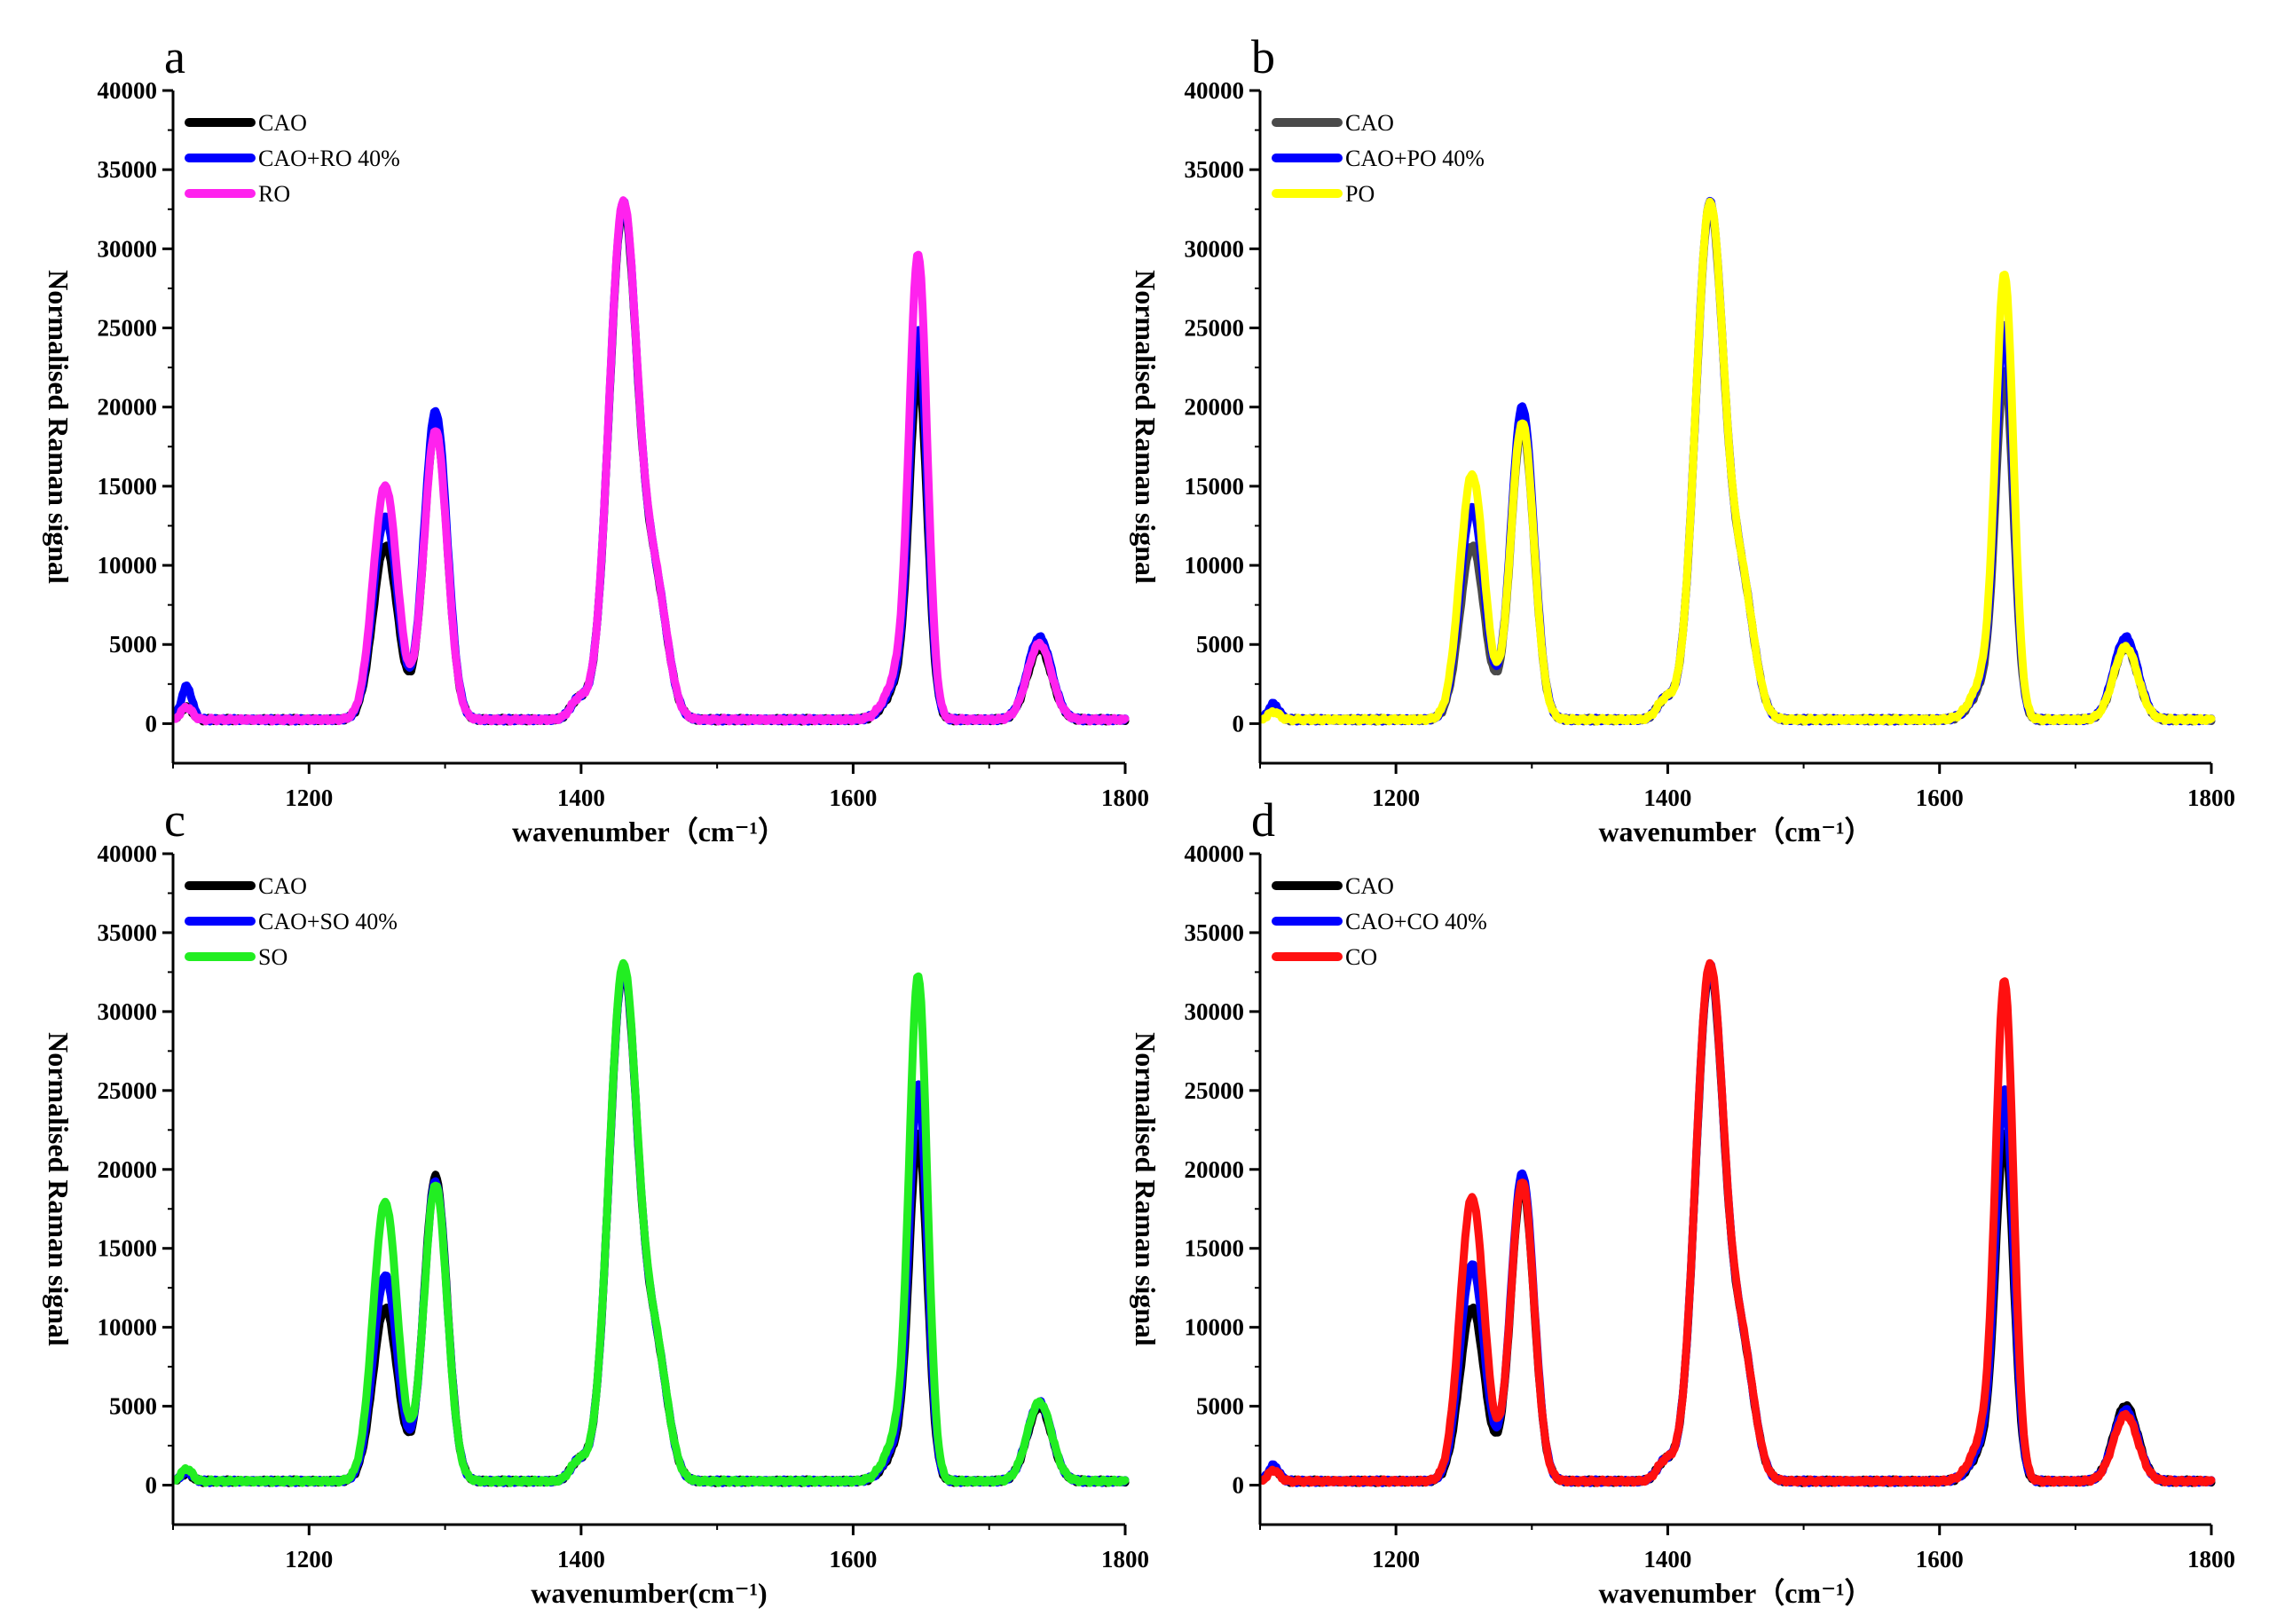 This screenshot has height=1624, width=2269. I want to click on series-line-co, so click(1737, 1222).